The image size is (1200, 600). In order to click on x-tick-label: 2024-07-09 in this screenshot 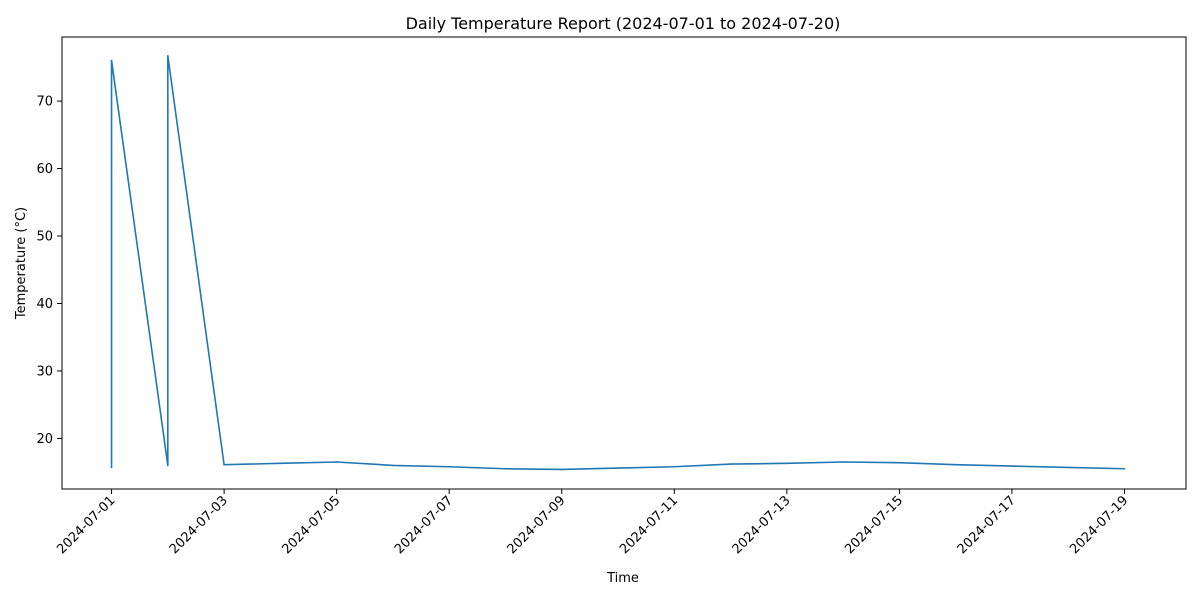, I will do `click(537, 525)`.